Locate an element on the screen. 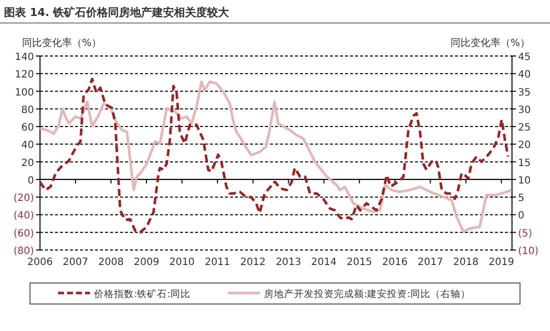 The height and width of the screenshot is (331, 550). y2-tick-label: 5 is located at coordinates (521, 198).